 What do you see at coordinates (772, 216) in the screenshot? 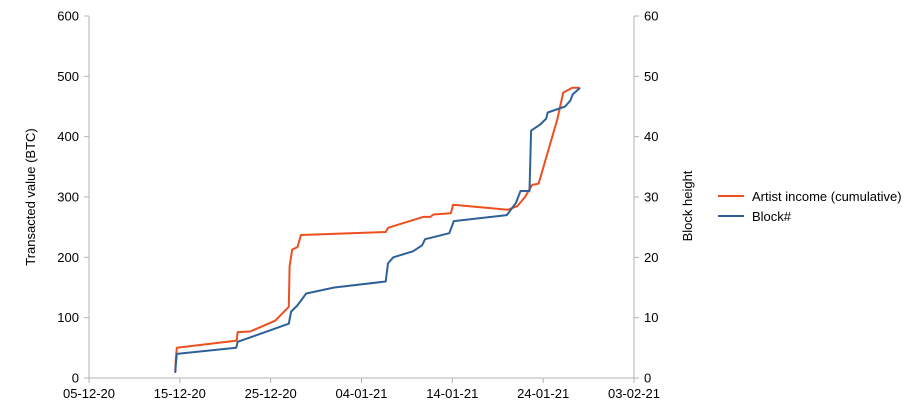
I see `legend-label-block-number: Block#` at bounding box center [772, 216].